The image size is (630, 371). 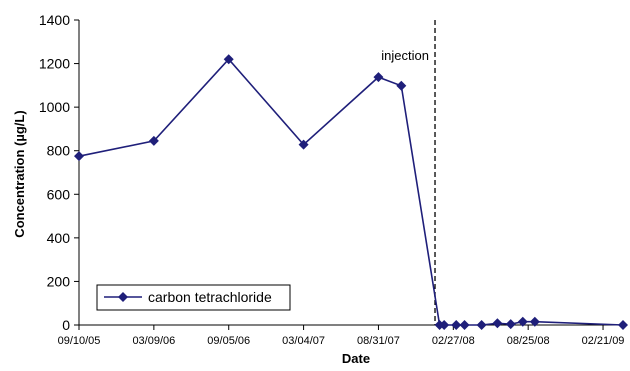 What do you see at coordinates (59, 281) in the screenshot?
I see `y-tick-label: 200` at bounding box center [59, 281].